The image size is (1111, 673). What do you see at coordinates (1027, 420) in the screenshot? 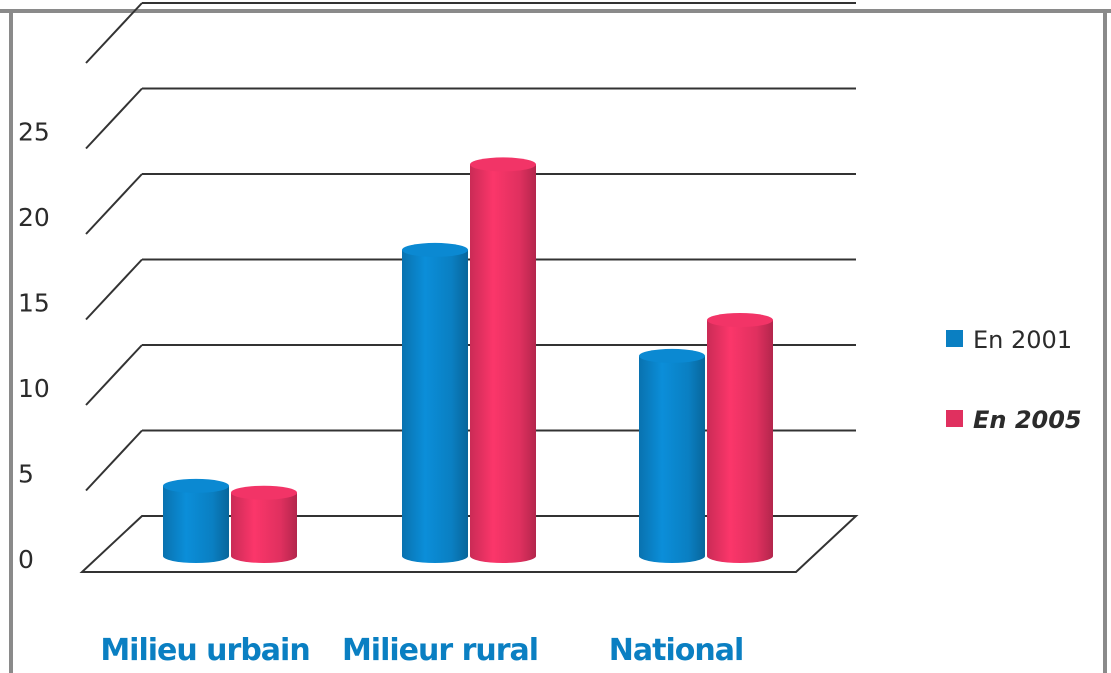
I see `legend-label-1: En 2005` at bounding box center [1027, 420].